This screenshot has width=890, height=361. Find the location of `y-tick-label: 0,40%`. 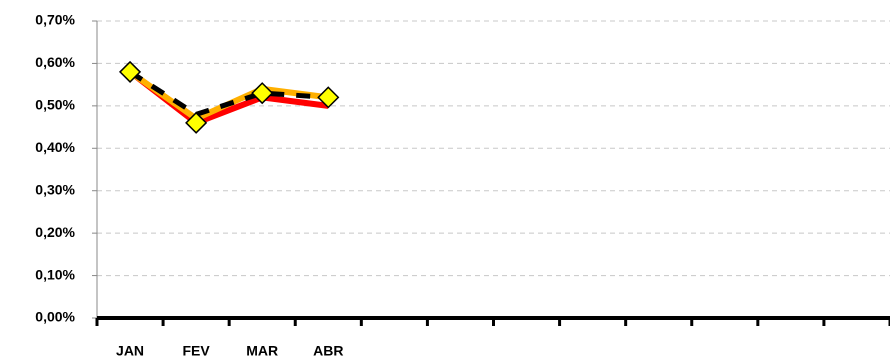

y-tick-label: 0,40% is located at coordinates (55, 147).